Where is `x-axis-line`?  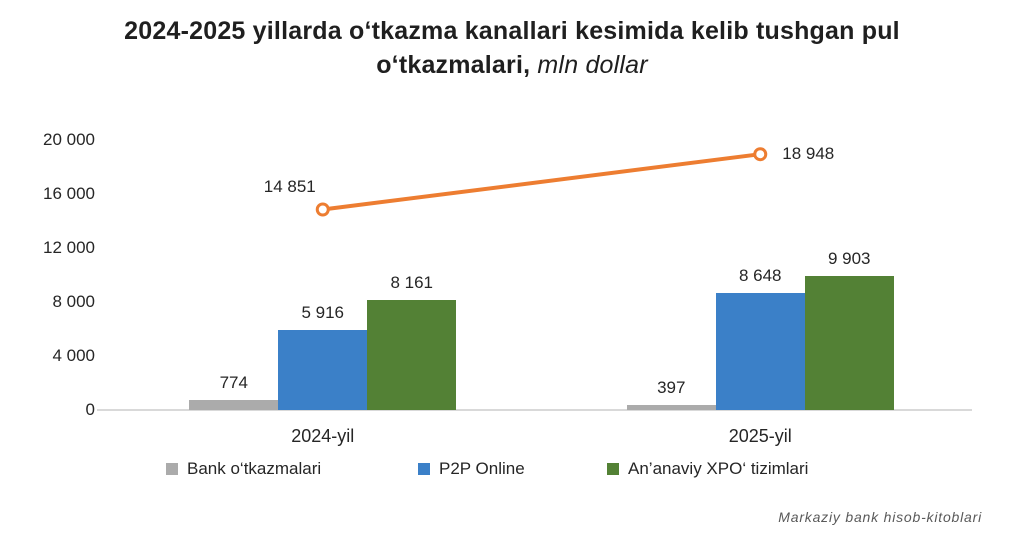
x-axis-line is located at coordinates (534, 410).